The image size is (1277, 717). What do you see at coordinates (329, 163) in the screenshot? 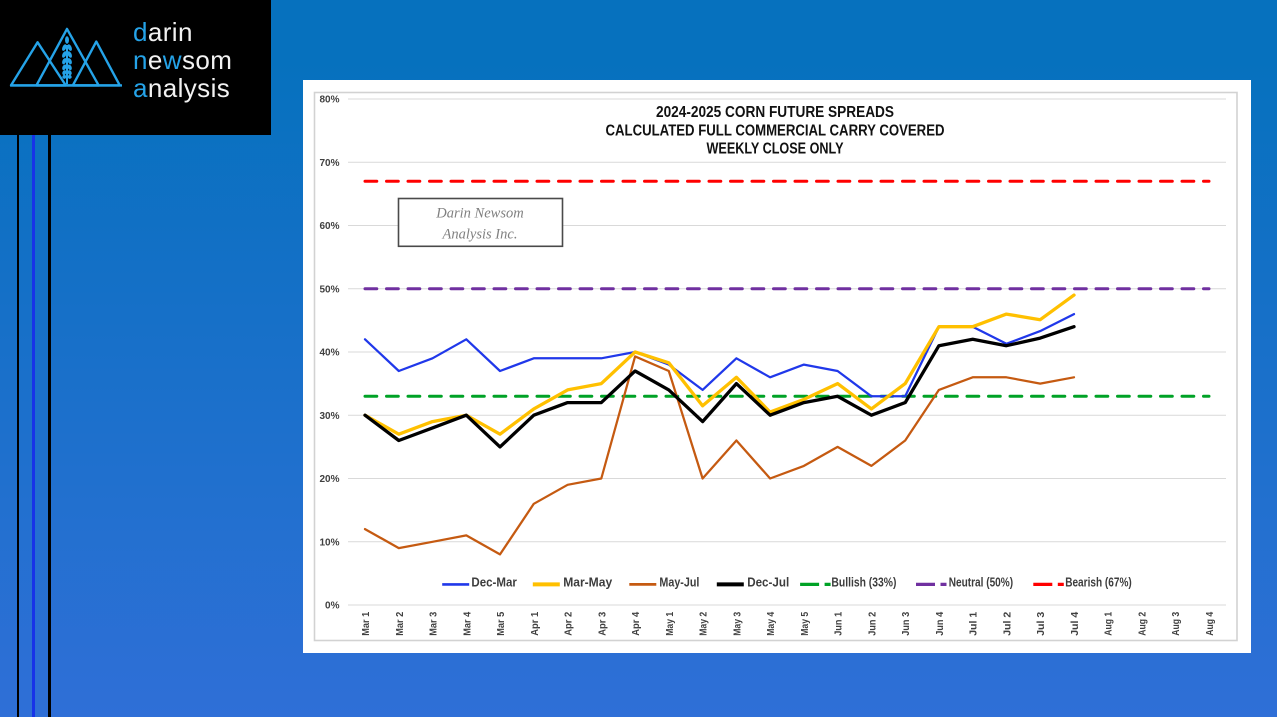
I see `svg-text: 70%` at bounding box center [329, 163].